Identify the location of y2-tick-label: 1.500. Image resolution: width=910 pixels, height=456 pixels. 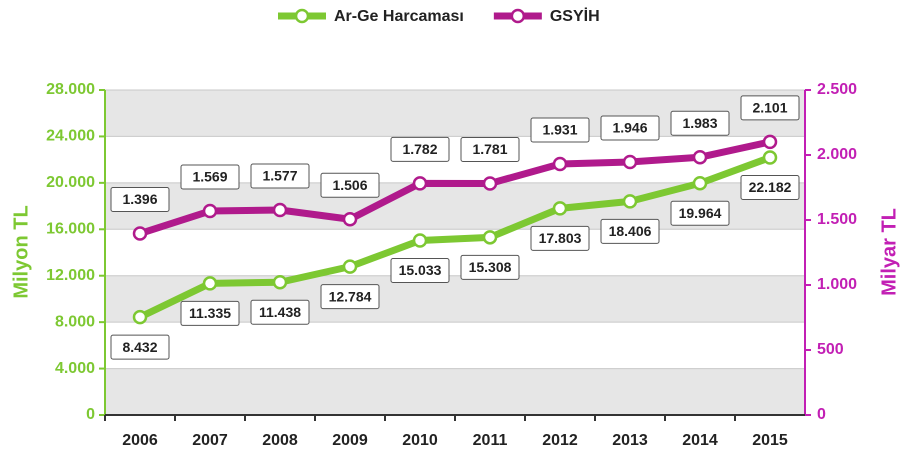
(837, 219).